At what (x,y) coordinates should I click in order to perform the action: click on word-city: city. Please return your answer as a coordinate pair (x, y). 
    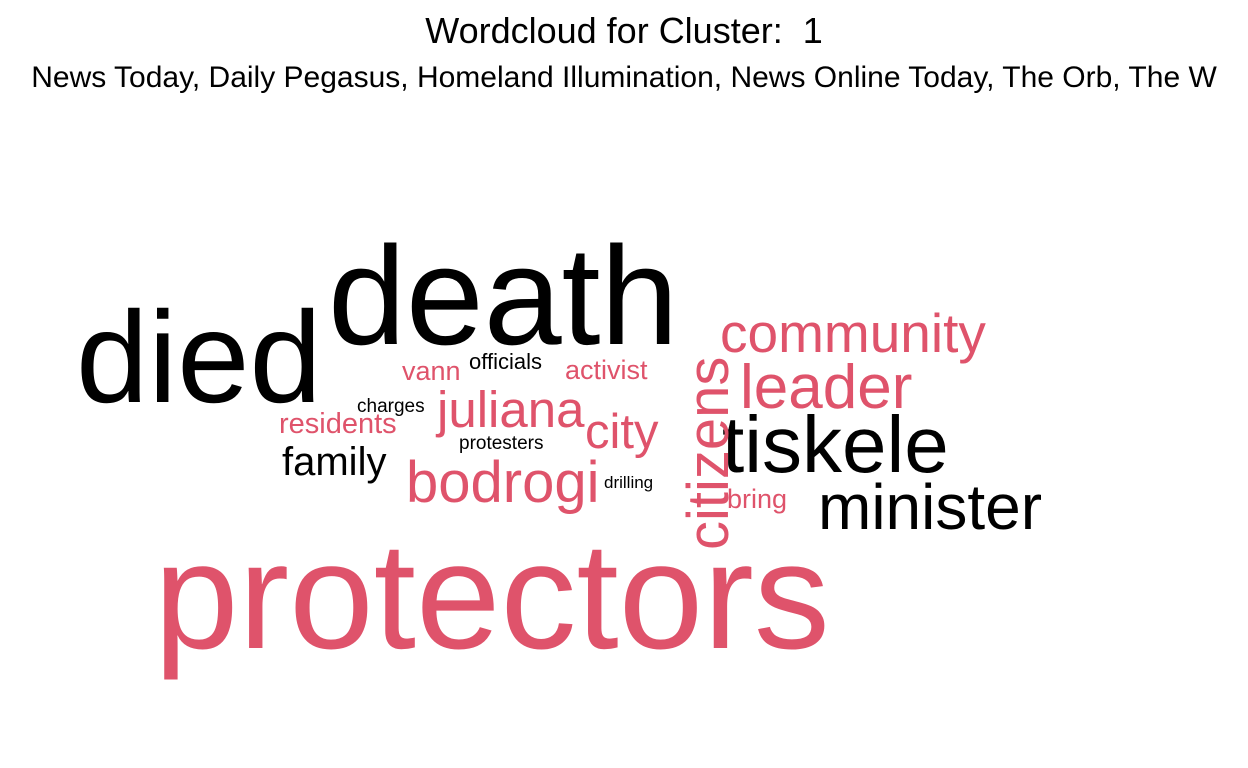
    Looking at the image, I should click on (622, 432).